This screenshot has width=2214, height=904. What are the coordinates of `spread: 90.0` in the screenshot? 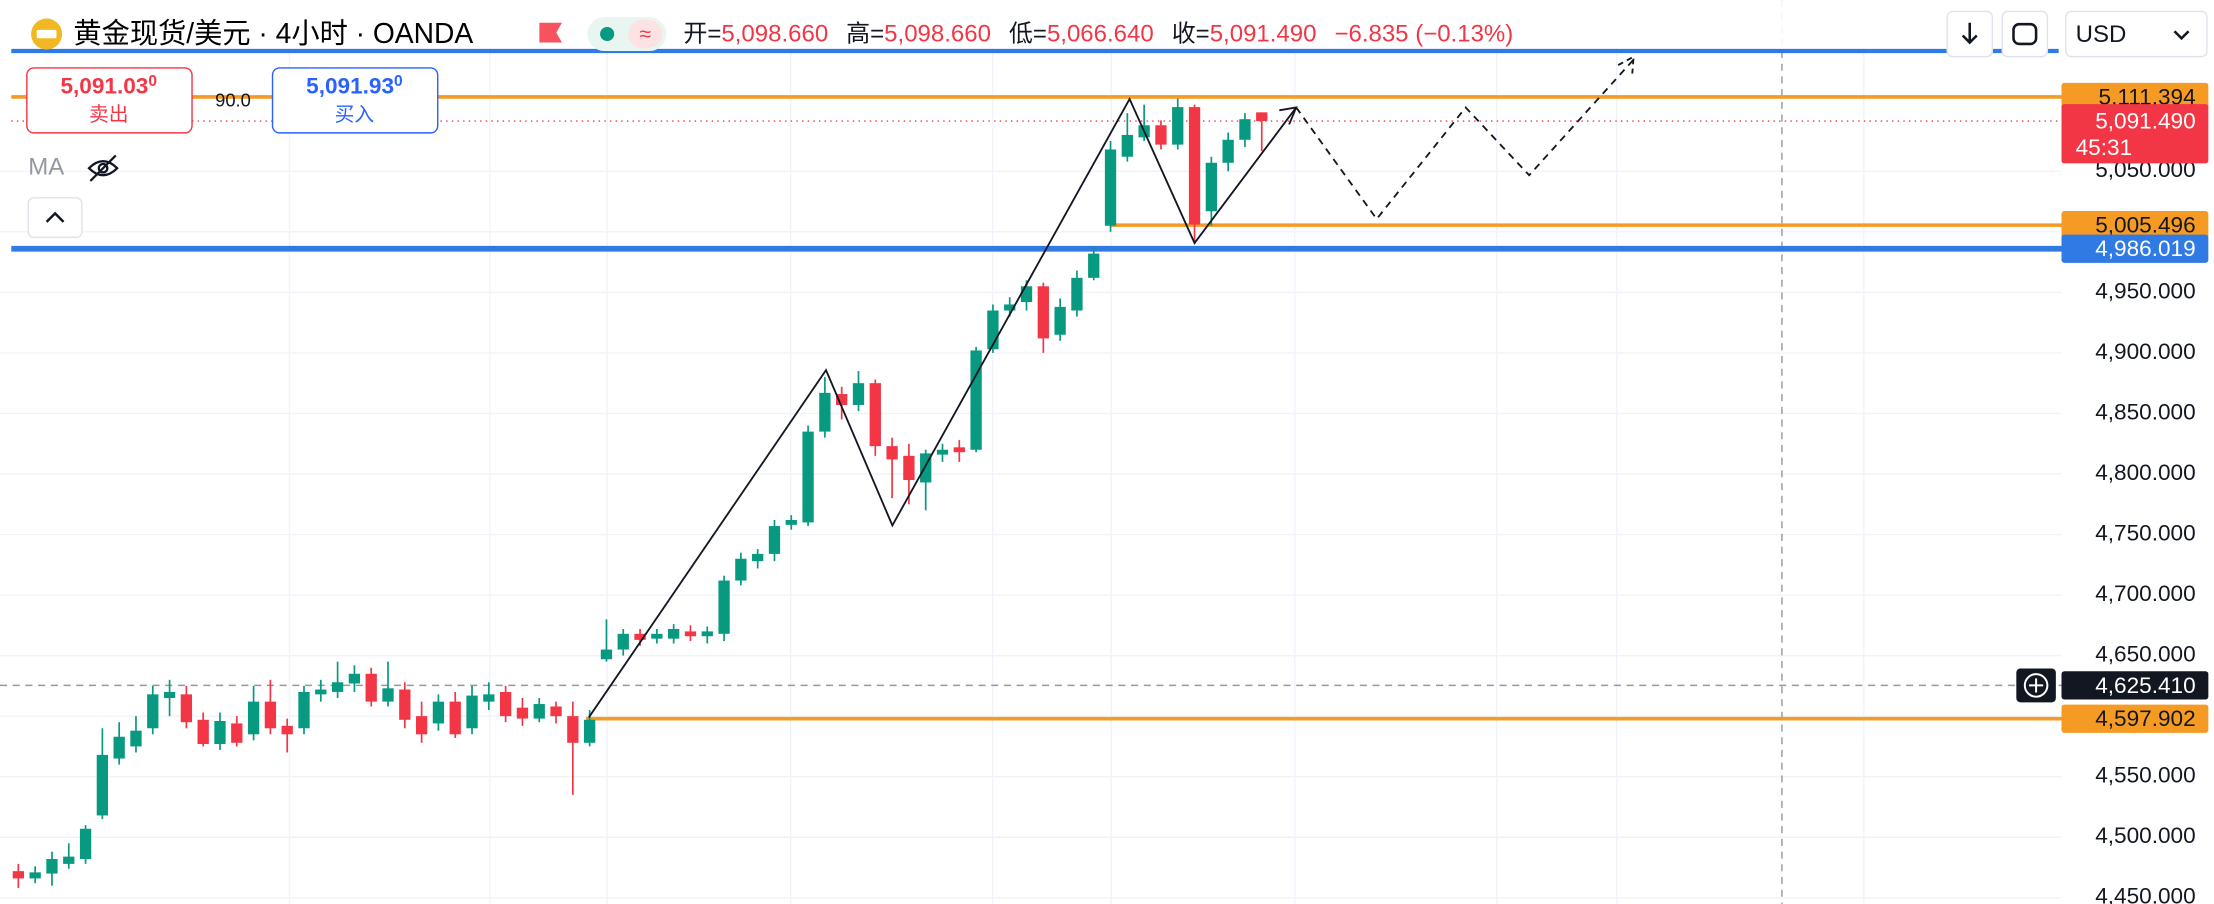 It's located at (233, 100).